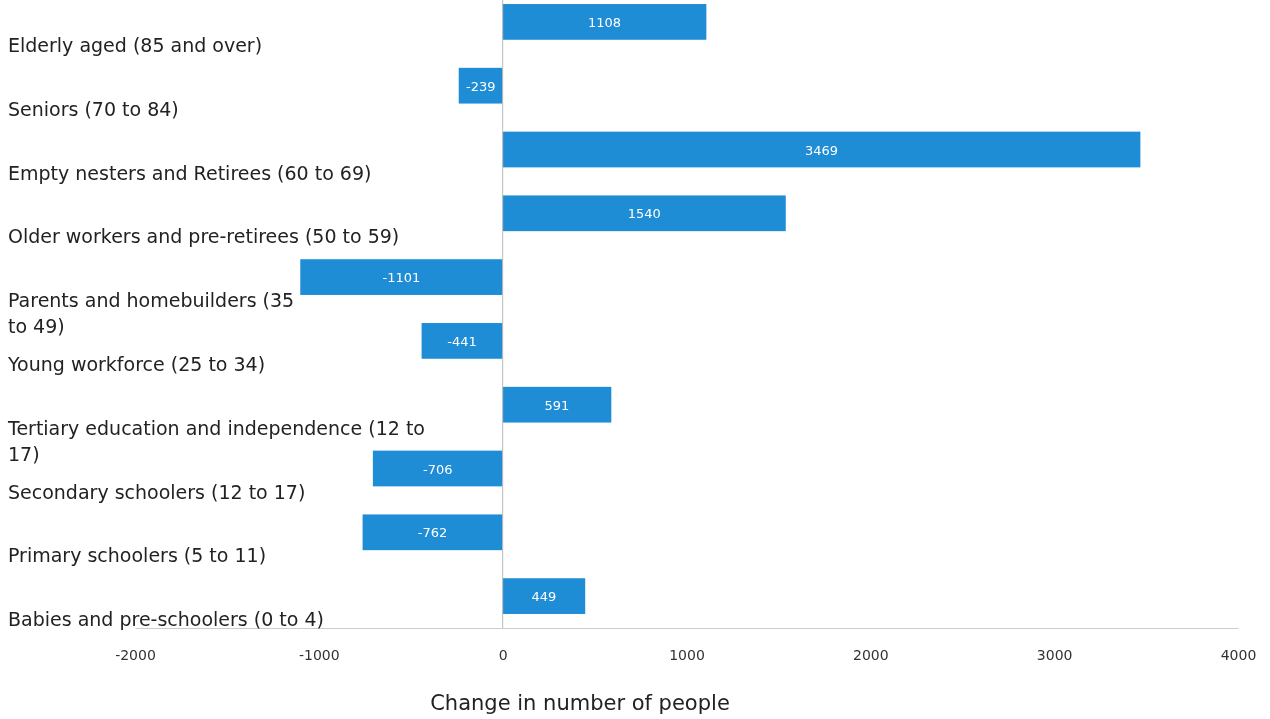  I want to click on y-tick-label: Young workforce (25 to 34), so click(136, 363).